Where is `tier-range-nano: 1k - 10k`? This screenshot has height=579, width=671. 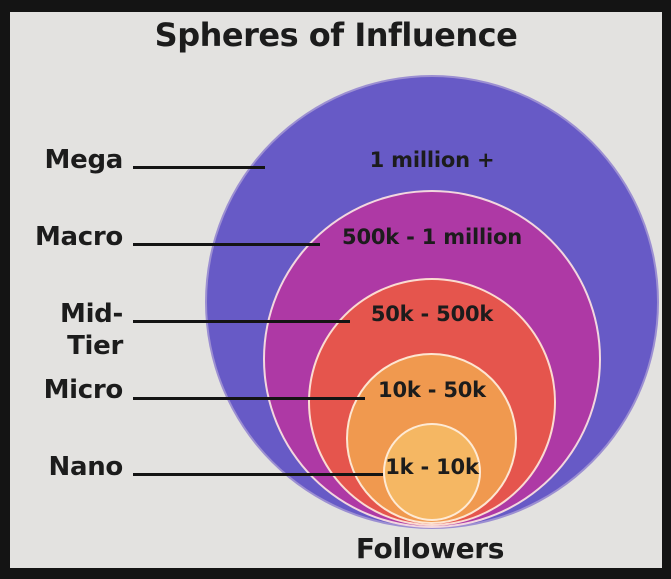 tier-range-nano: 1k - 10k is located at coordinates (432, 467).